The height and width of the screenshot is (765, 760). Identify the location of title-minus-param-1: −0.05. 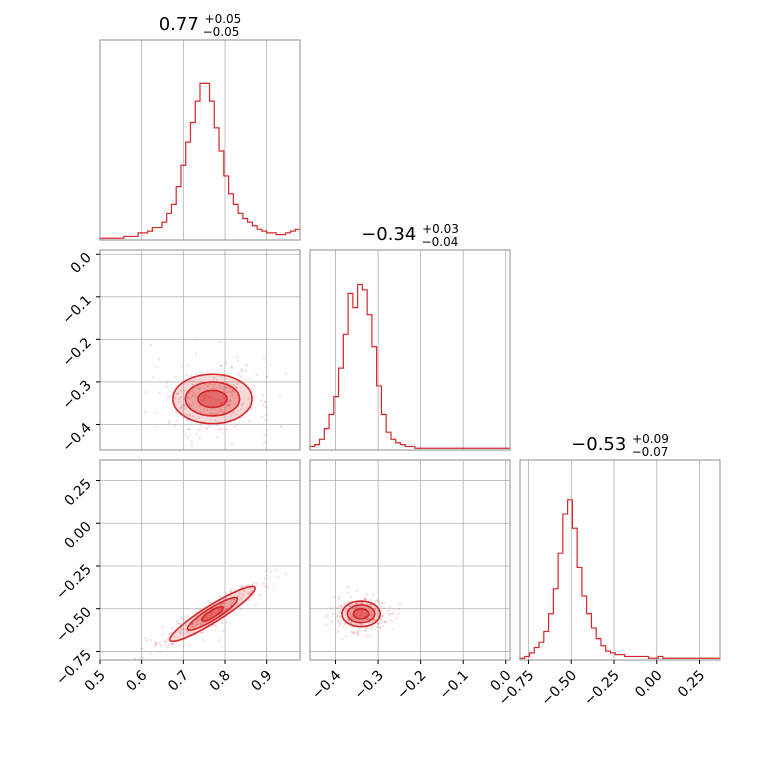
(221, 32).